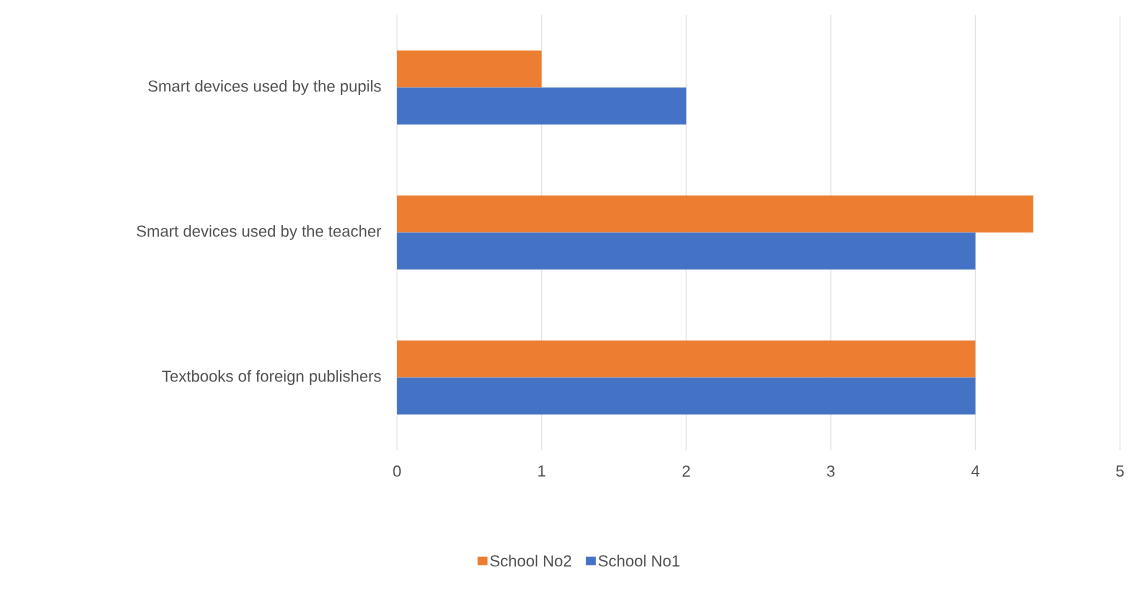  Describe the element at coordinates (259, 232) in the screenshot. I see `y-tick-label: Smart devices used by the teacher` at that location.